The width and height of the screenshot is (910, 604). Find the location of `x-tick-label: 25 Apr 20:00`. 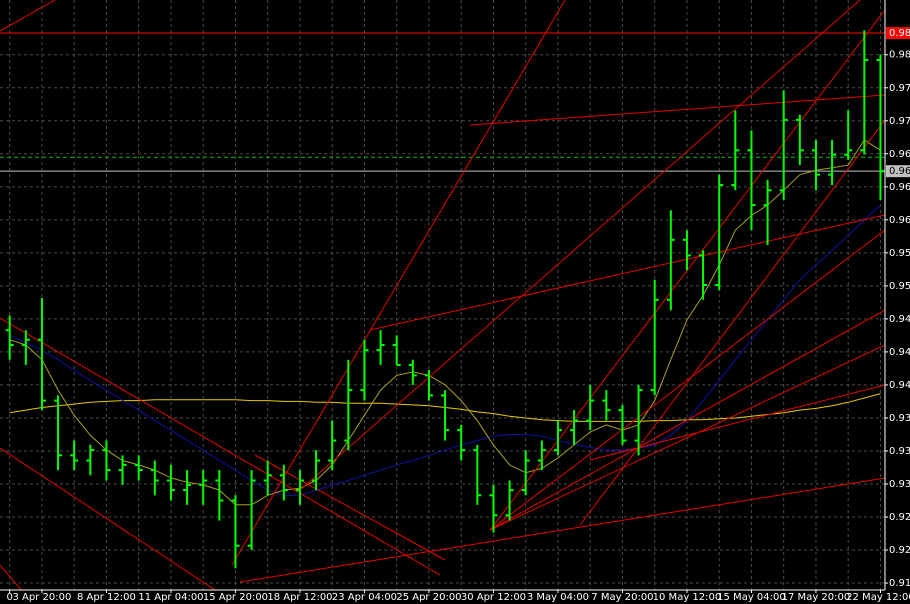

x-tick-label: 25 Apr 20:00 is located at coordinates (428, 597).